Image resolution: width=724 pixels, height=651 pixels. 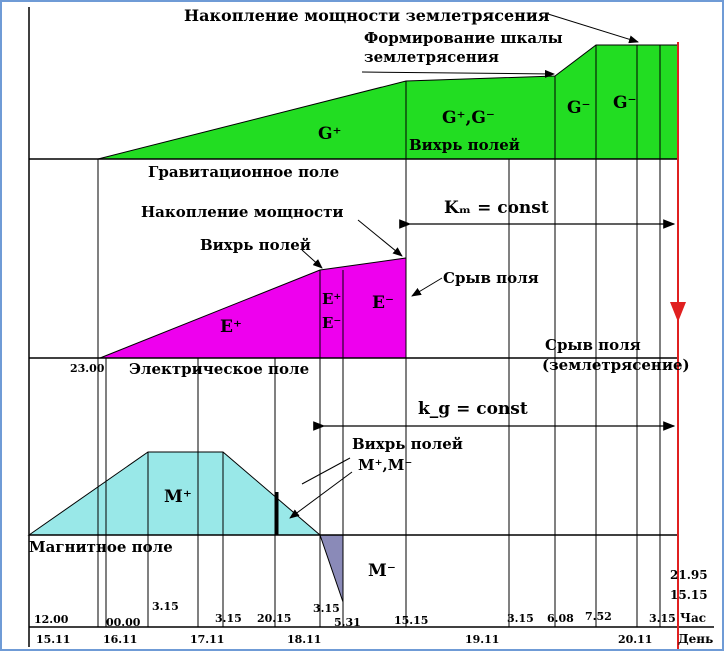 I want to click on field-break-eq-title-1: Срыв поля, so click(x=593, y=345).